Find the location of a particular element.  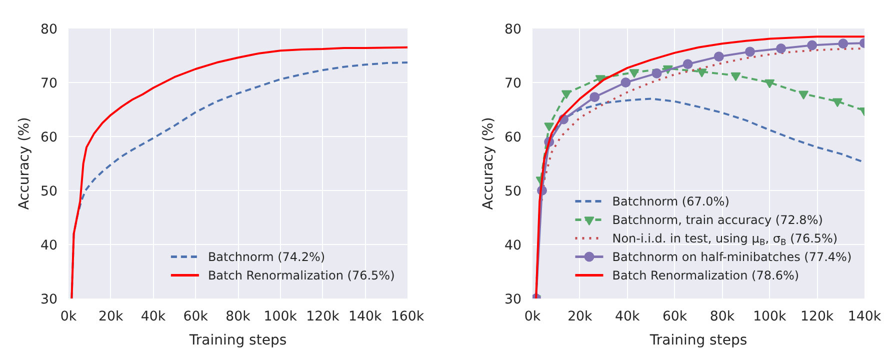

legend-label: Batchnorm (67.0%) is located at coordinates (671, 201).